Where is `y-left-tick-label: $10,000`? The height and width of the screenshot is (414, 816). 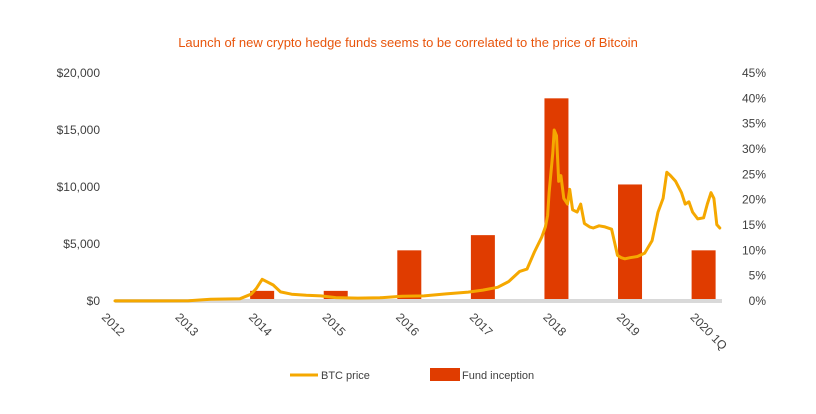 y-left-tick-label: $10,000 is located at coordinates (79, 187).